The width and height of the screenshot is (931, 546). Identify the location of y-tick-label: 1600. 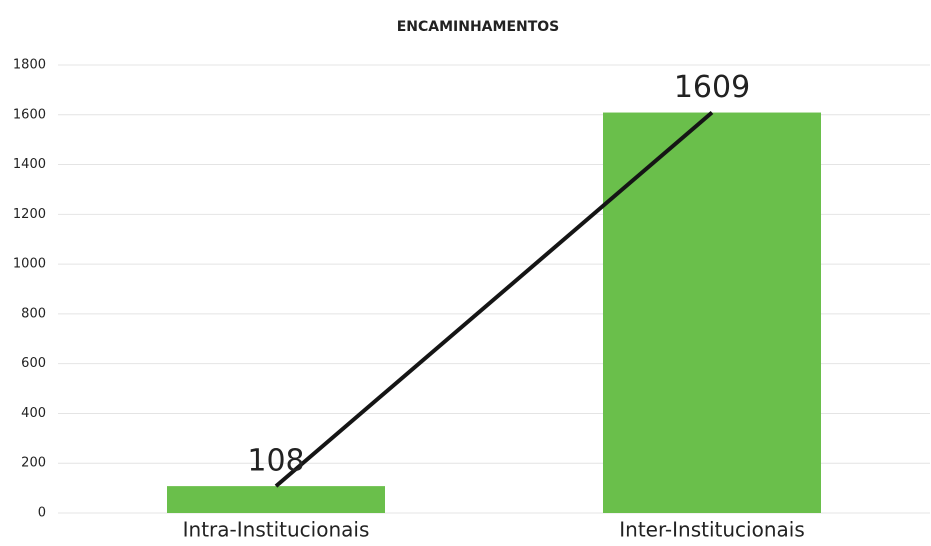
(29, 114).